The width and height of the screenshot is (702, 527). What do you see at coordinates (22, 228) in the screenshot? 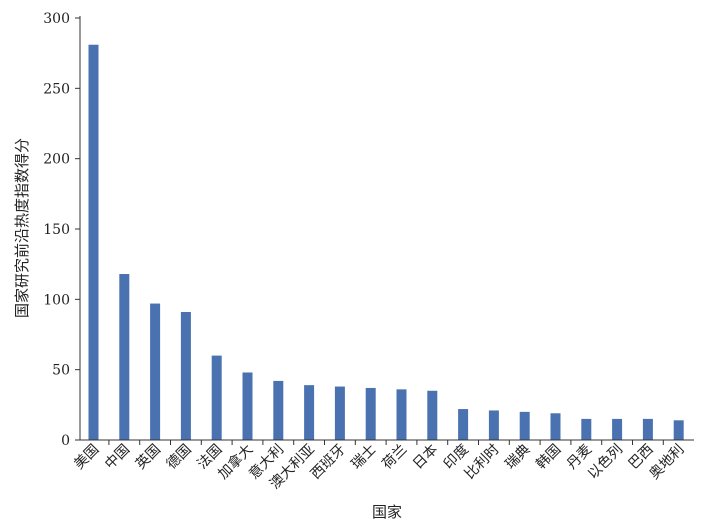
I see `y-axis-title: 国家研究前沿热度指数得分` at bounding box center [22, 228].